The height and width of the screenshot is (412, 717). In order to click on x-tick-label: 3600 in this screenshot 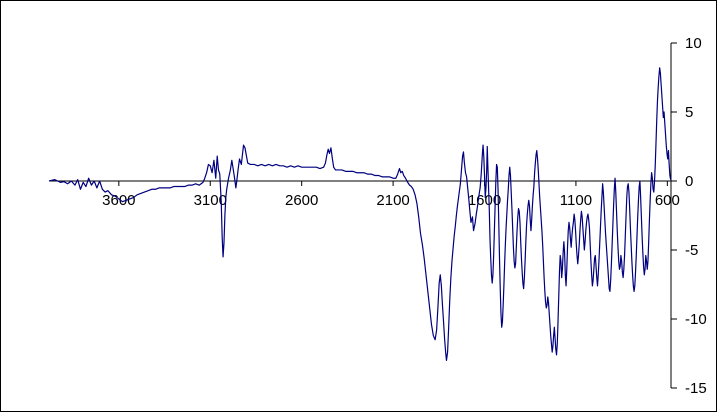, I will do `click(118, 200)`.